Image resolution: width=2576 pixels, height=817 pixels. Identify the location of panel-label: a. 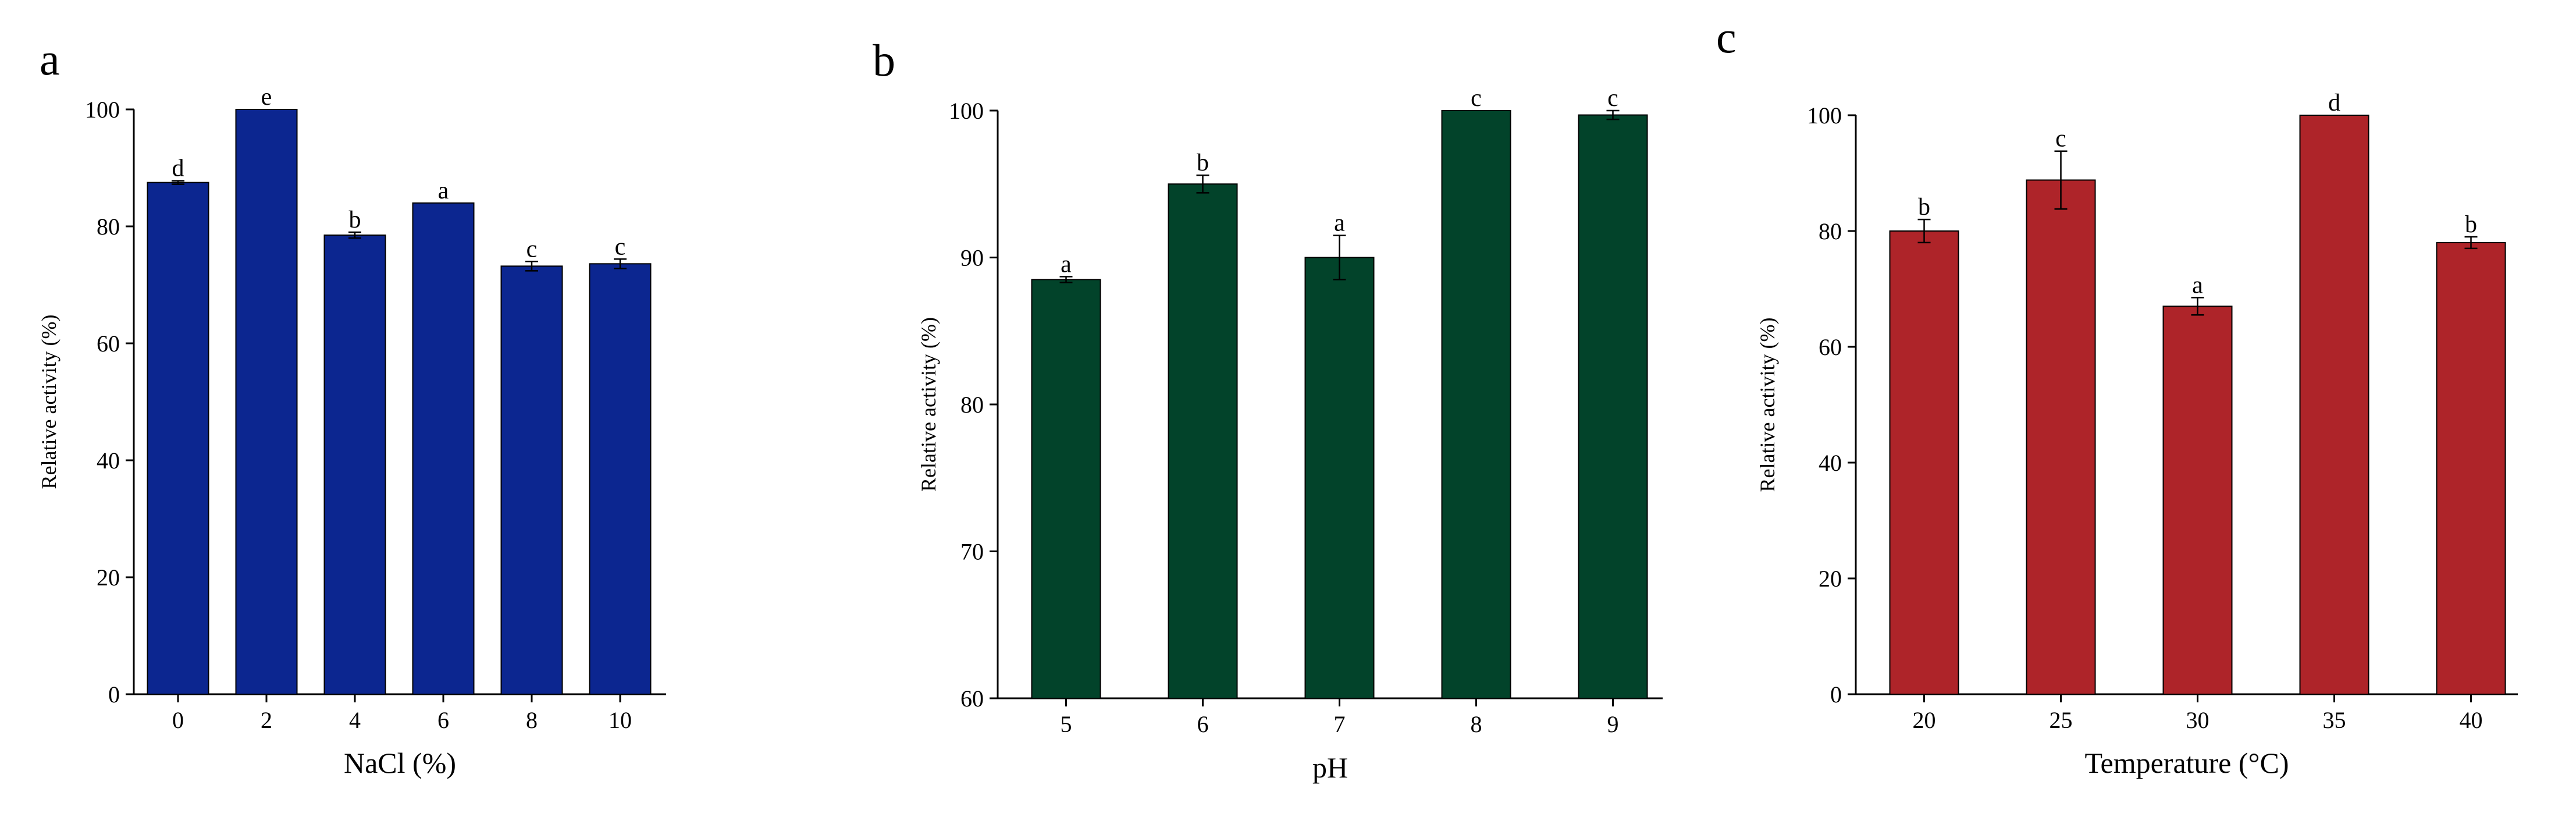
(50, 59).